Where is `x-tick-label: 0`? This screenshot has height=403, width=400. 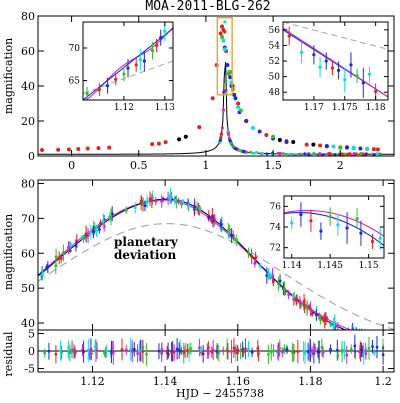
x-tick-label: 0 is located at coordinates (71, 165).